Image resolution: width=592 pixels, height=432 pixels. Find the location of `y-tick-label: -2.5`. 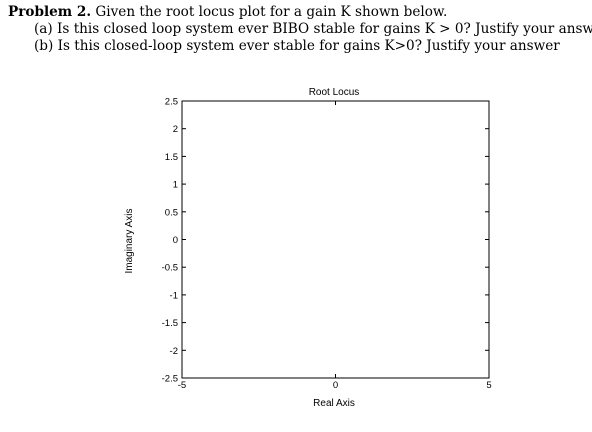

y-tick-label: -2.5 is located at coordinates (170, 379).